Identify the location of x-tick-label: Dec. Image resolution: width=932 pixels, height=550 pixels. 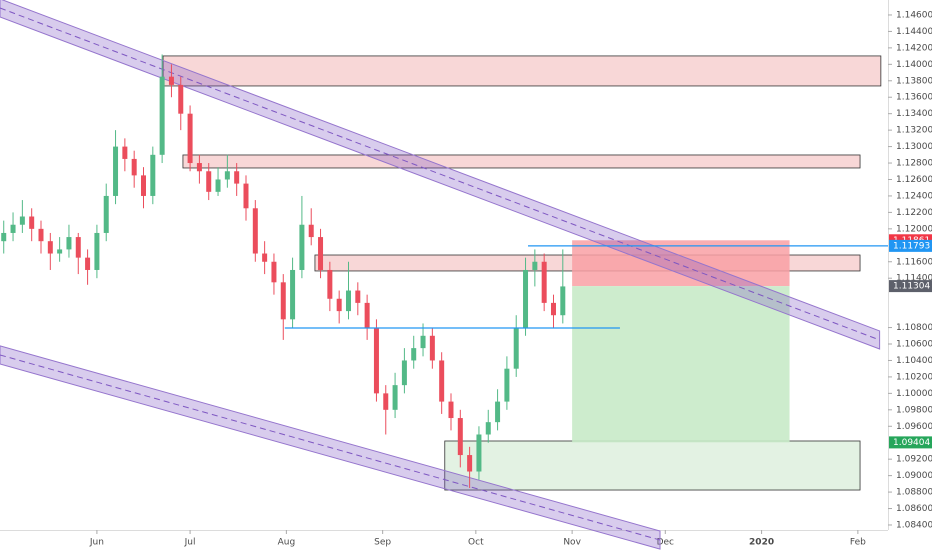
(665, 543).